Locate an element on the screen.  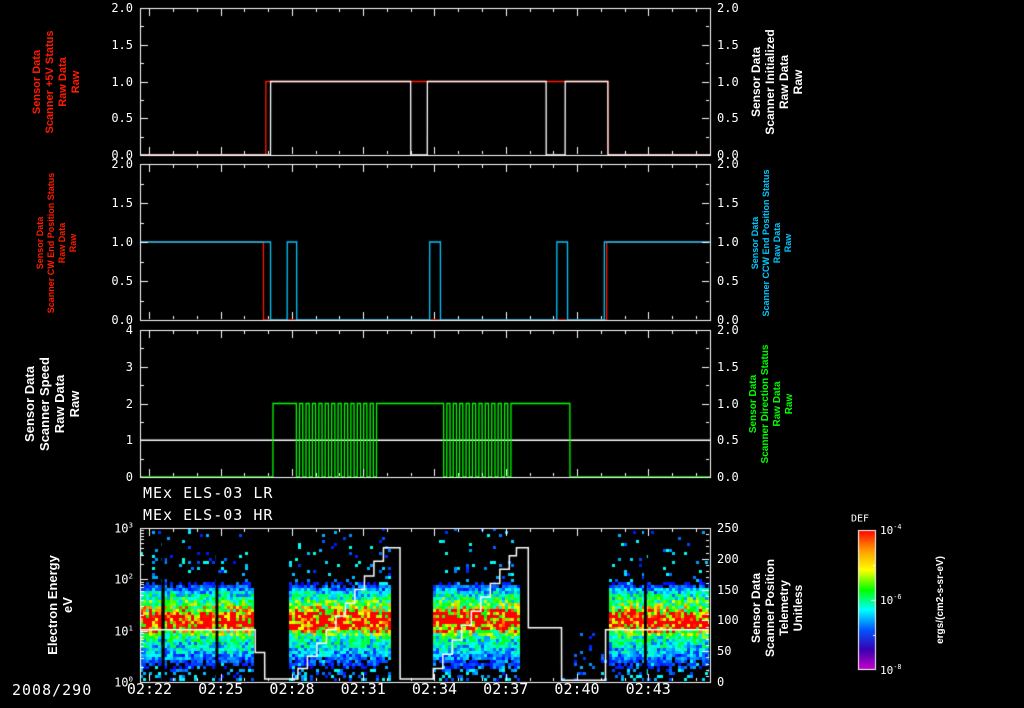
ytick-scanner-5v-initialized-left-1: 0.5 is located at coordinates (122, 118).